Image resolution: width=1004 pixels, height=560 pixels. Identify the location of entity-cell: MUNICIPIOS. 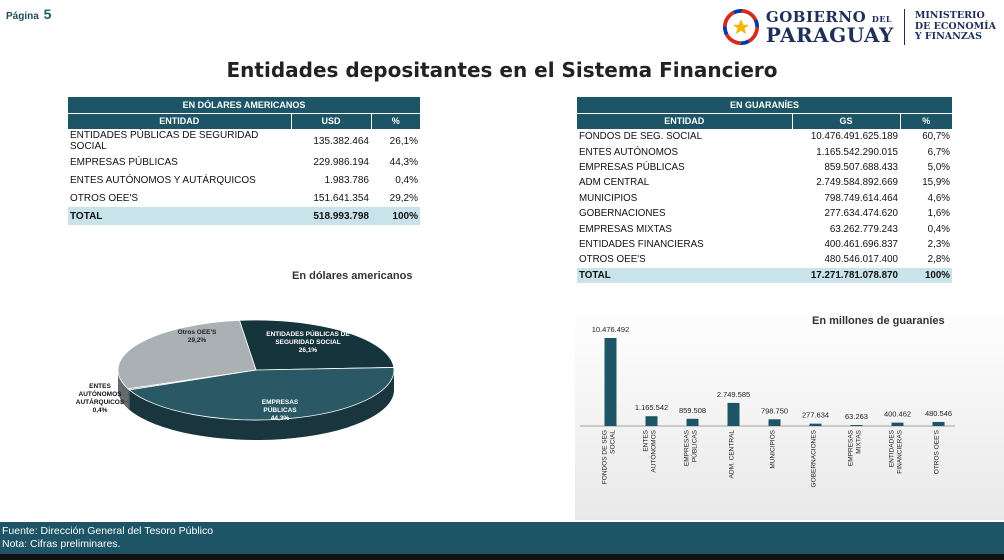
(608, 198).